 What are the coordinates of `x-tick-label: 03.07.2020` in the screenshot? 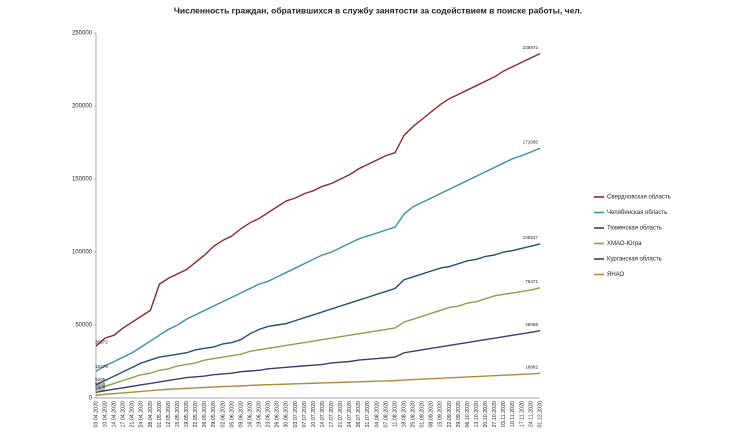 It's located at (296, 414).